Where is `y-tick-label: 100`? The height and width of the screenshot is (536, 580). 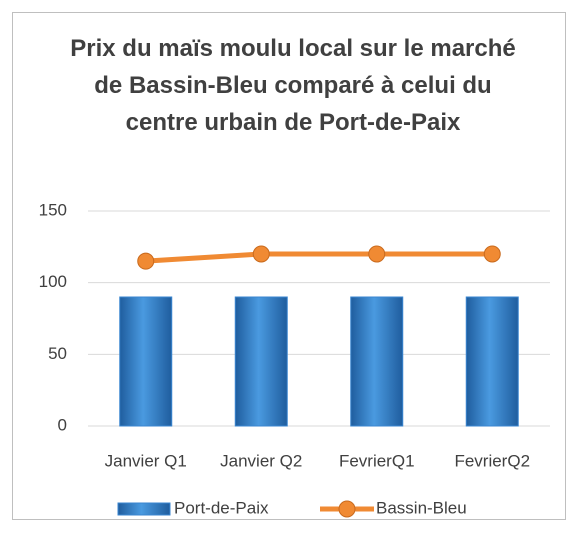
y-tick-label: 100 is located at coordinates (53, 281).